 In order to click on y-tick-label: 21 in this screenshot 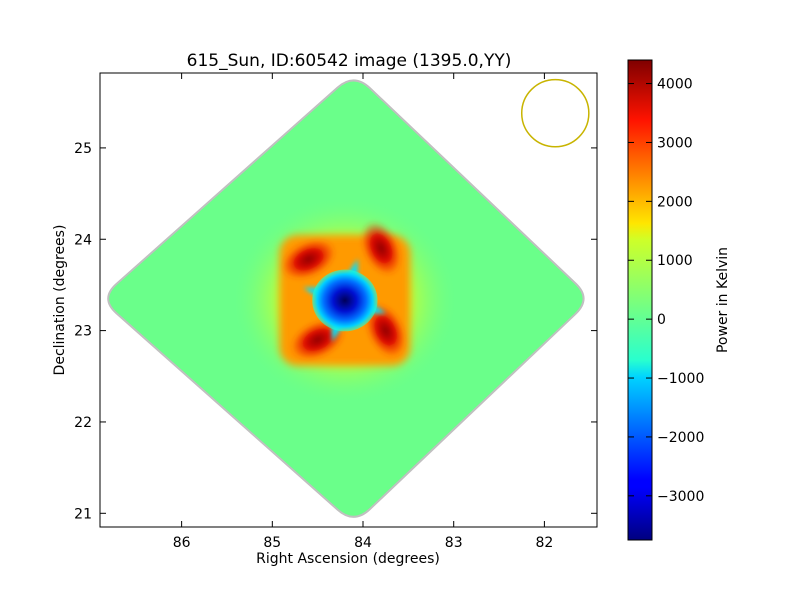, I will do `click(83, 514)`.